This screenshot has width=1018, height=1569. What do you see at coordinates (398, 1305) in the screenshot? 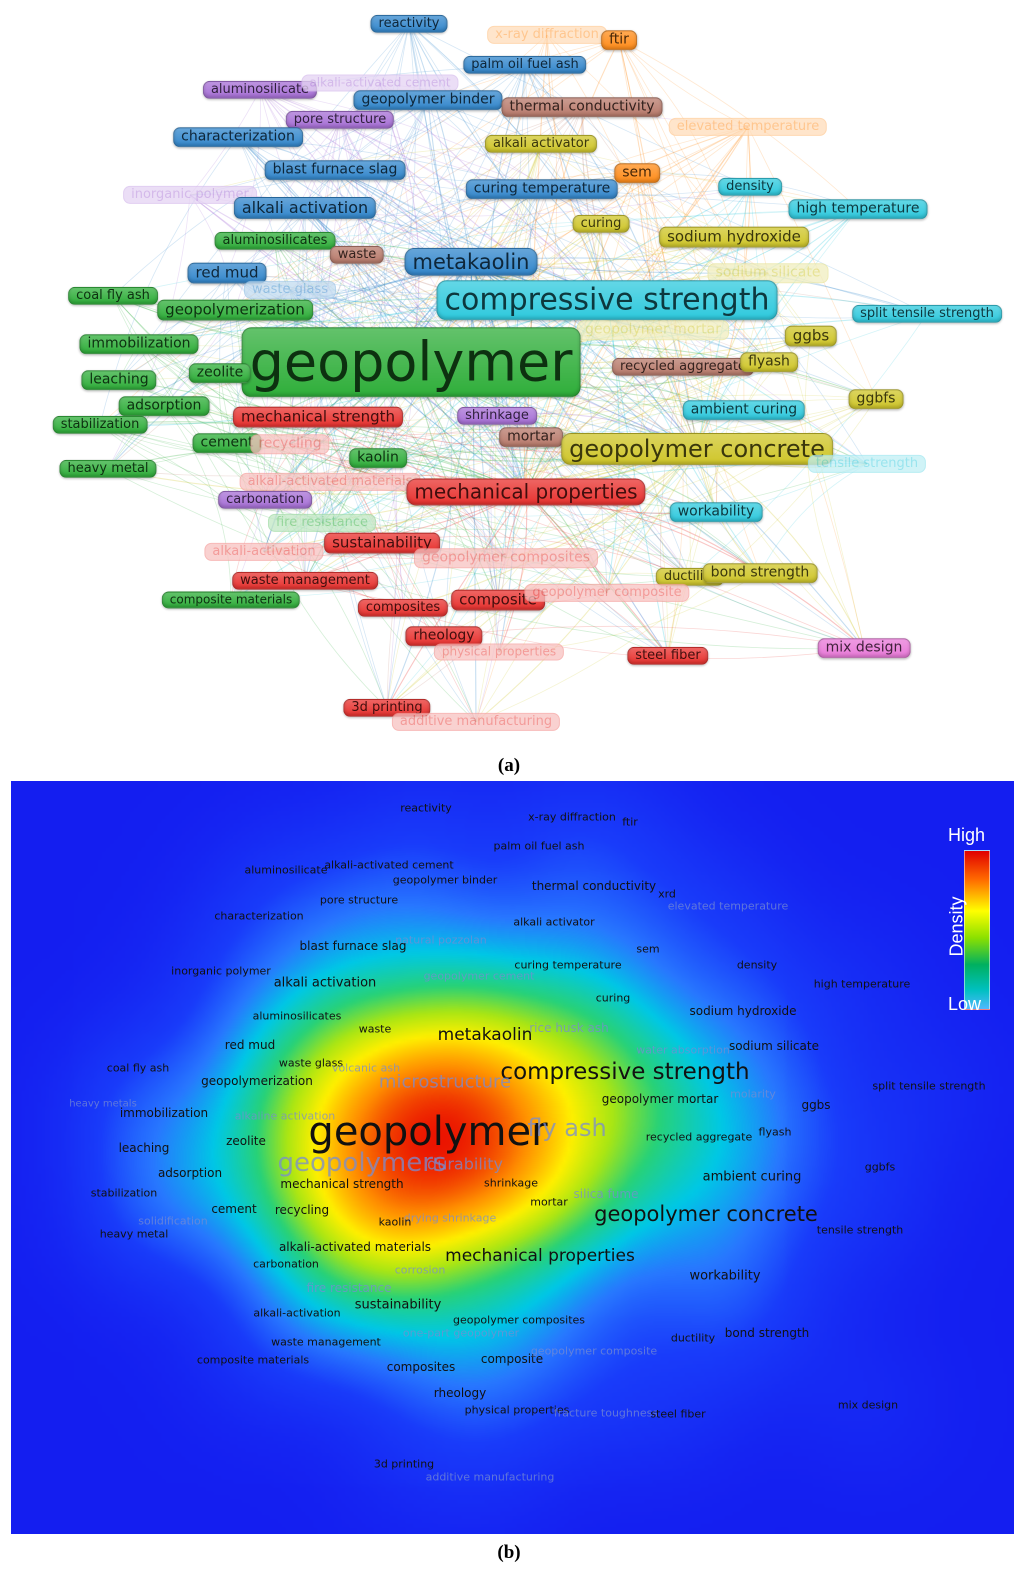
I see `density-label-sustainability: sustainability` at bounding box center [398, 1305].